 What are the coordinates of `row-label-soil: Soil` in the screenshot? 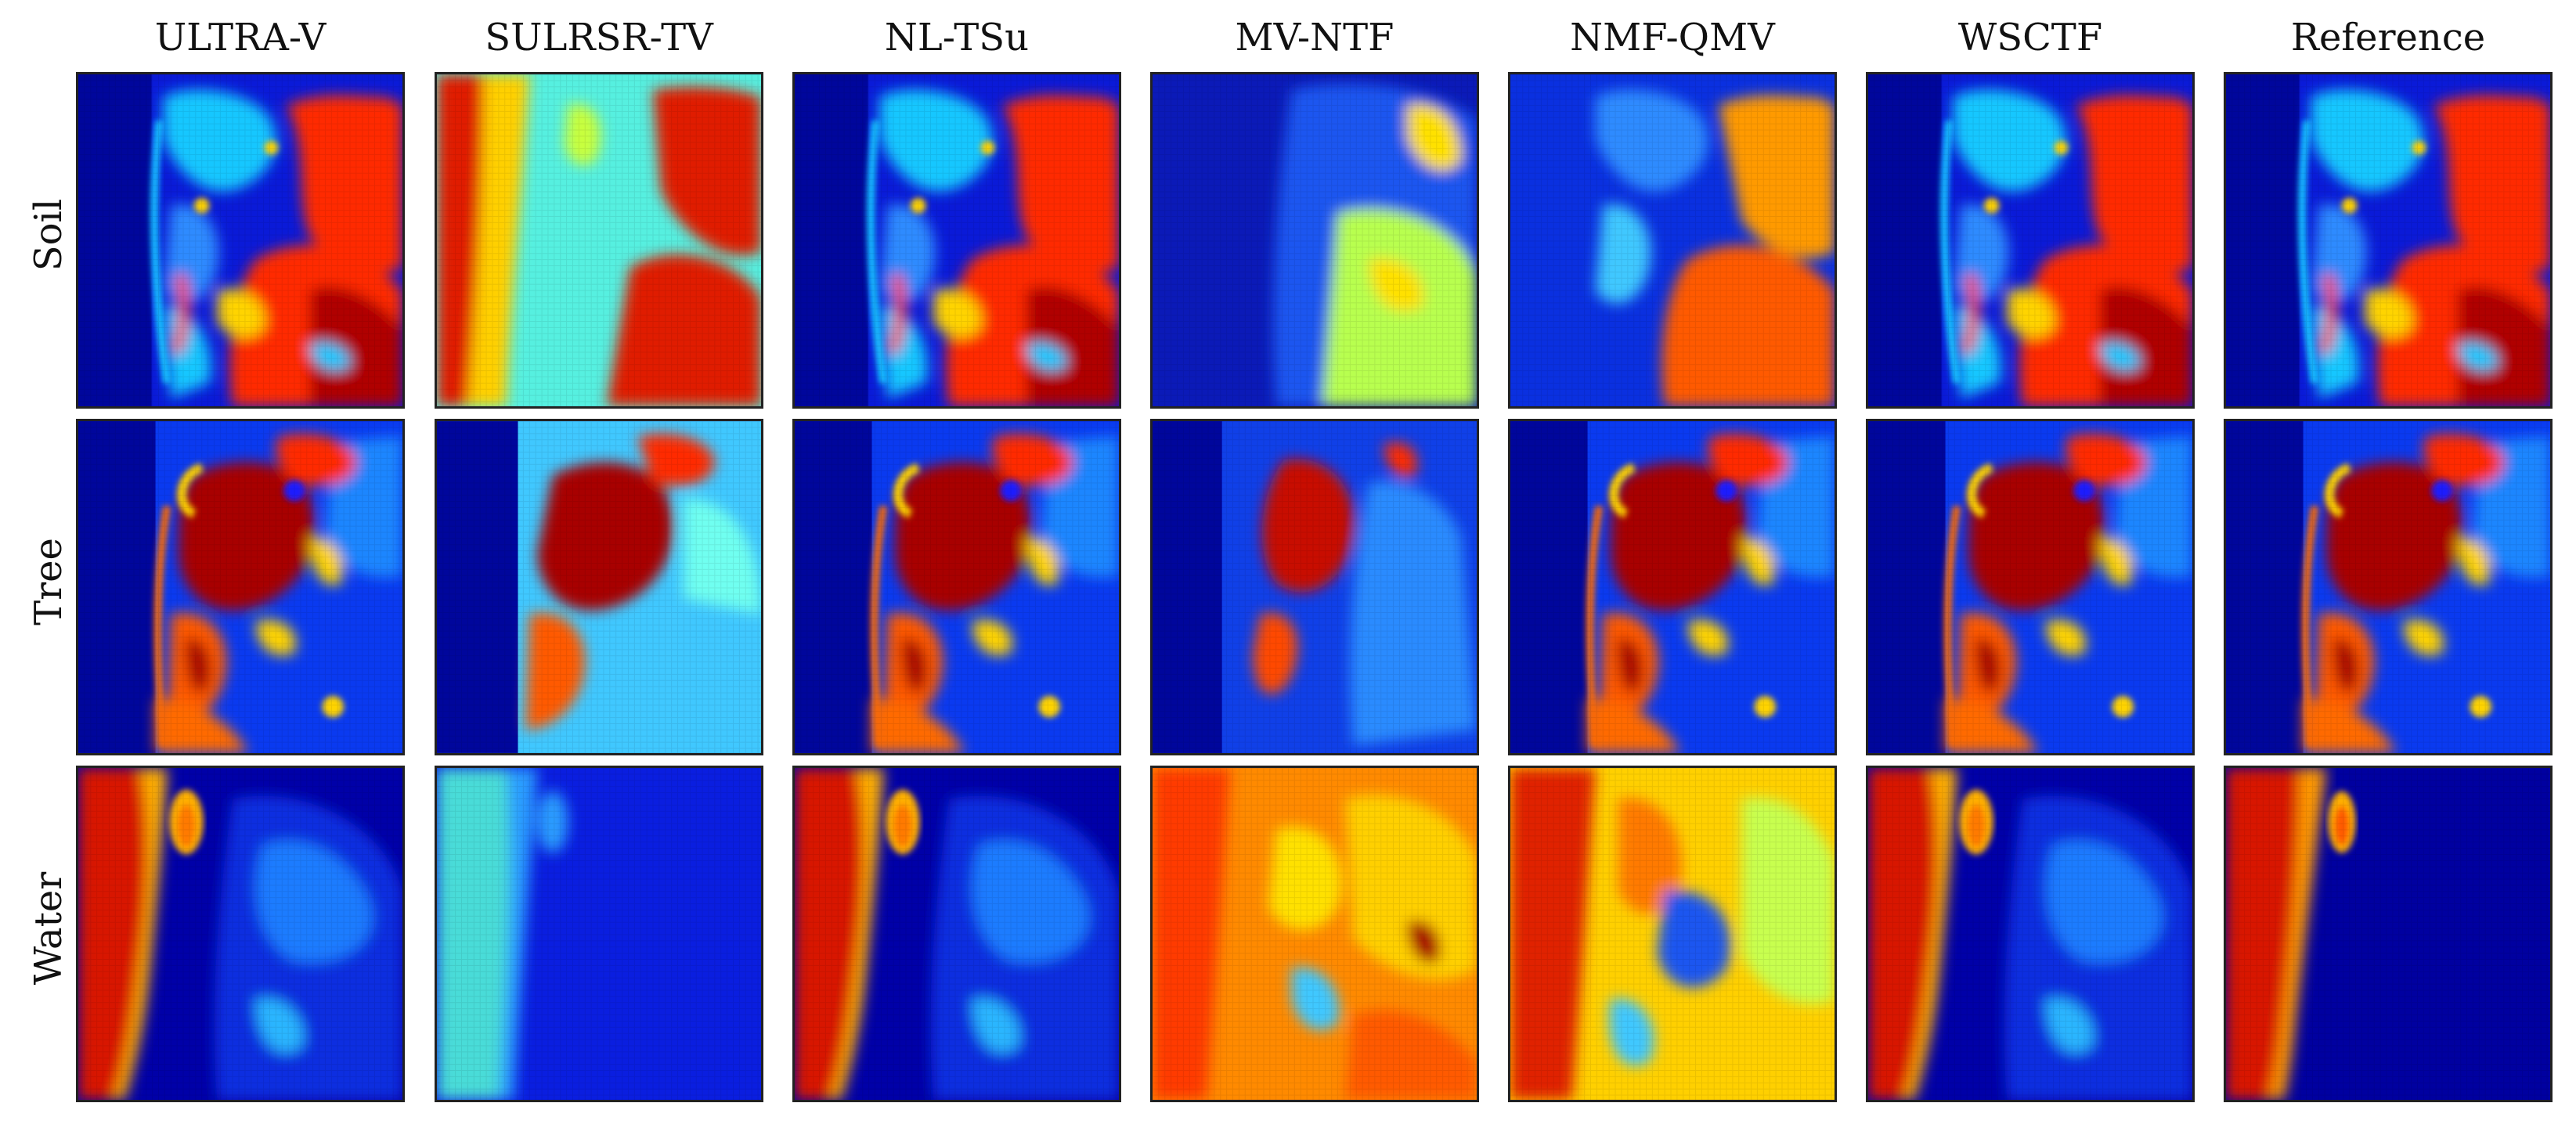 It's located at (49, 235).